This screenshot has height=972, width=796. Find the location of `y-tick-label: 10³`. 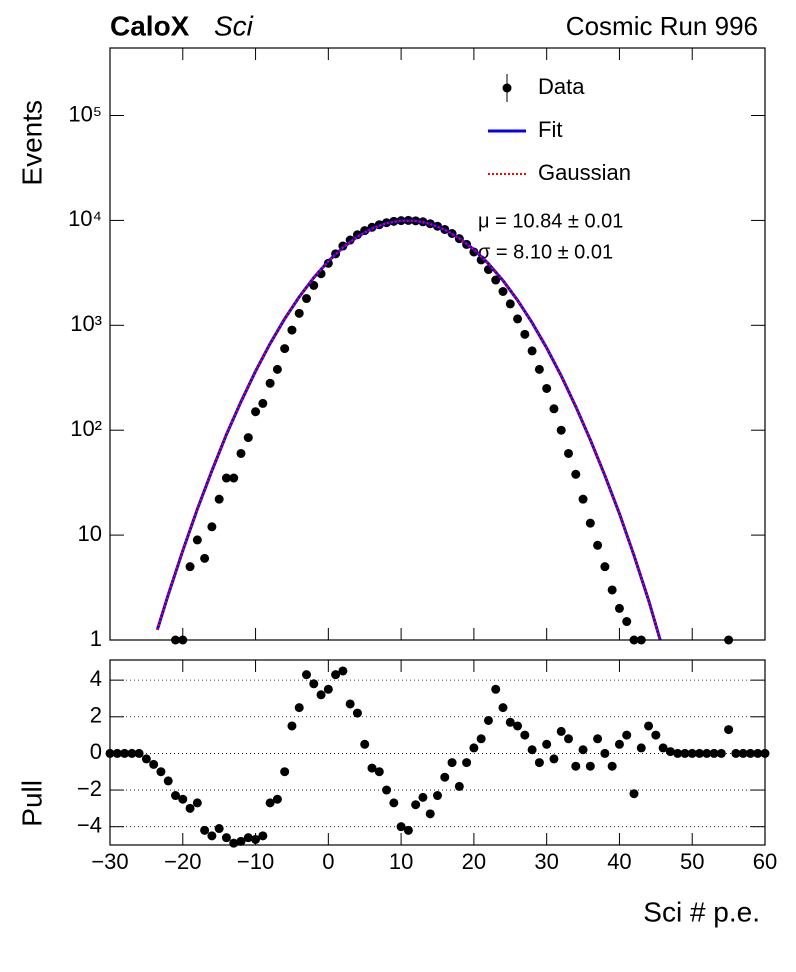

y-tick-label: 10³ is located at coordinates (86, 323).